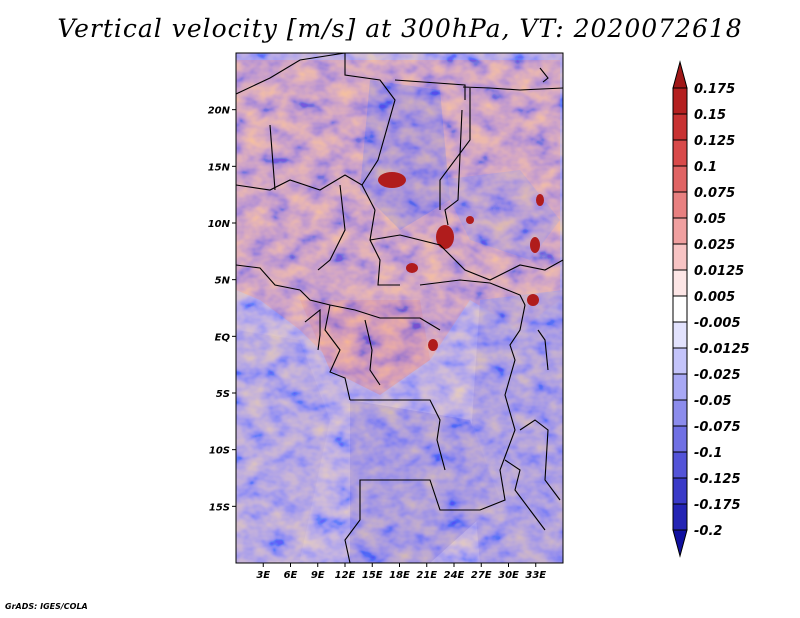  What do you see at coordinates (219, 451) in the screenshot?
I see `lat-label: 10S` at bounding box center [219, 451].